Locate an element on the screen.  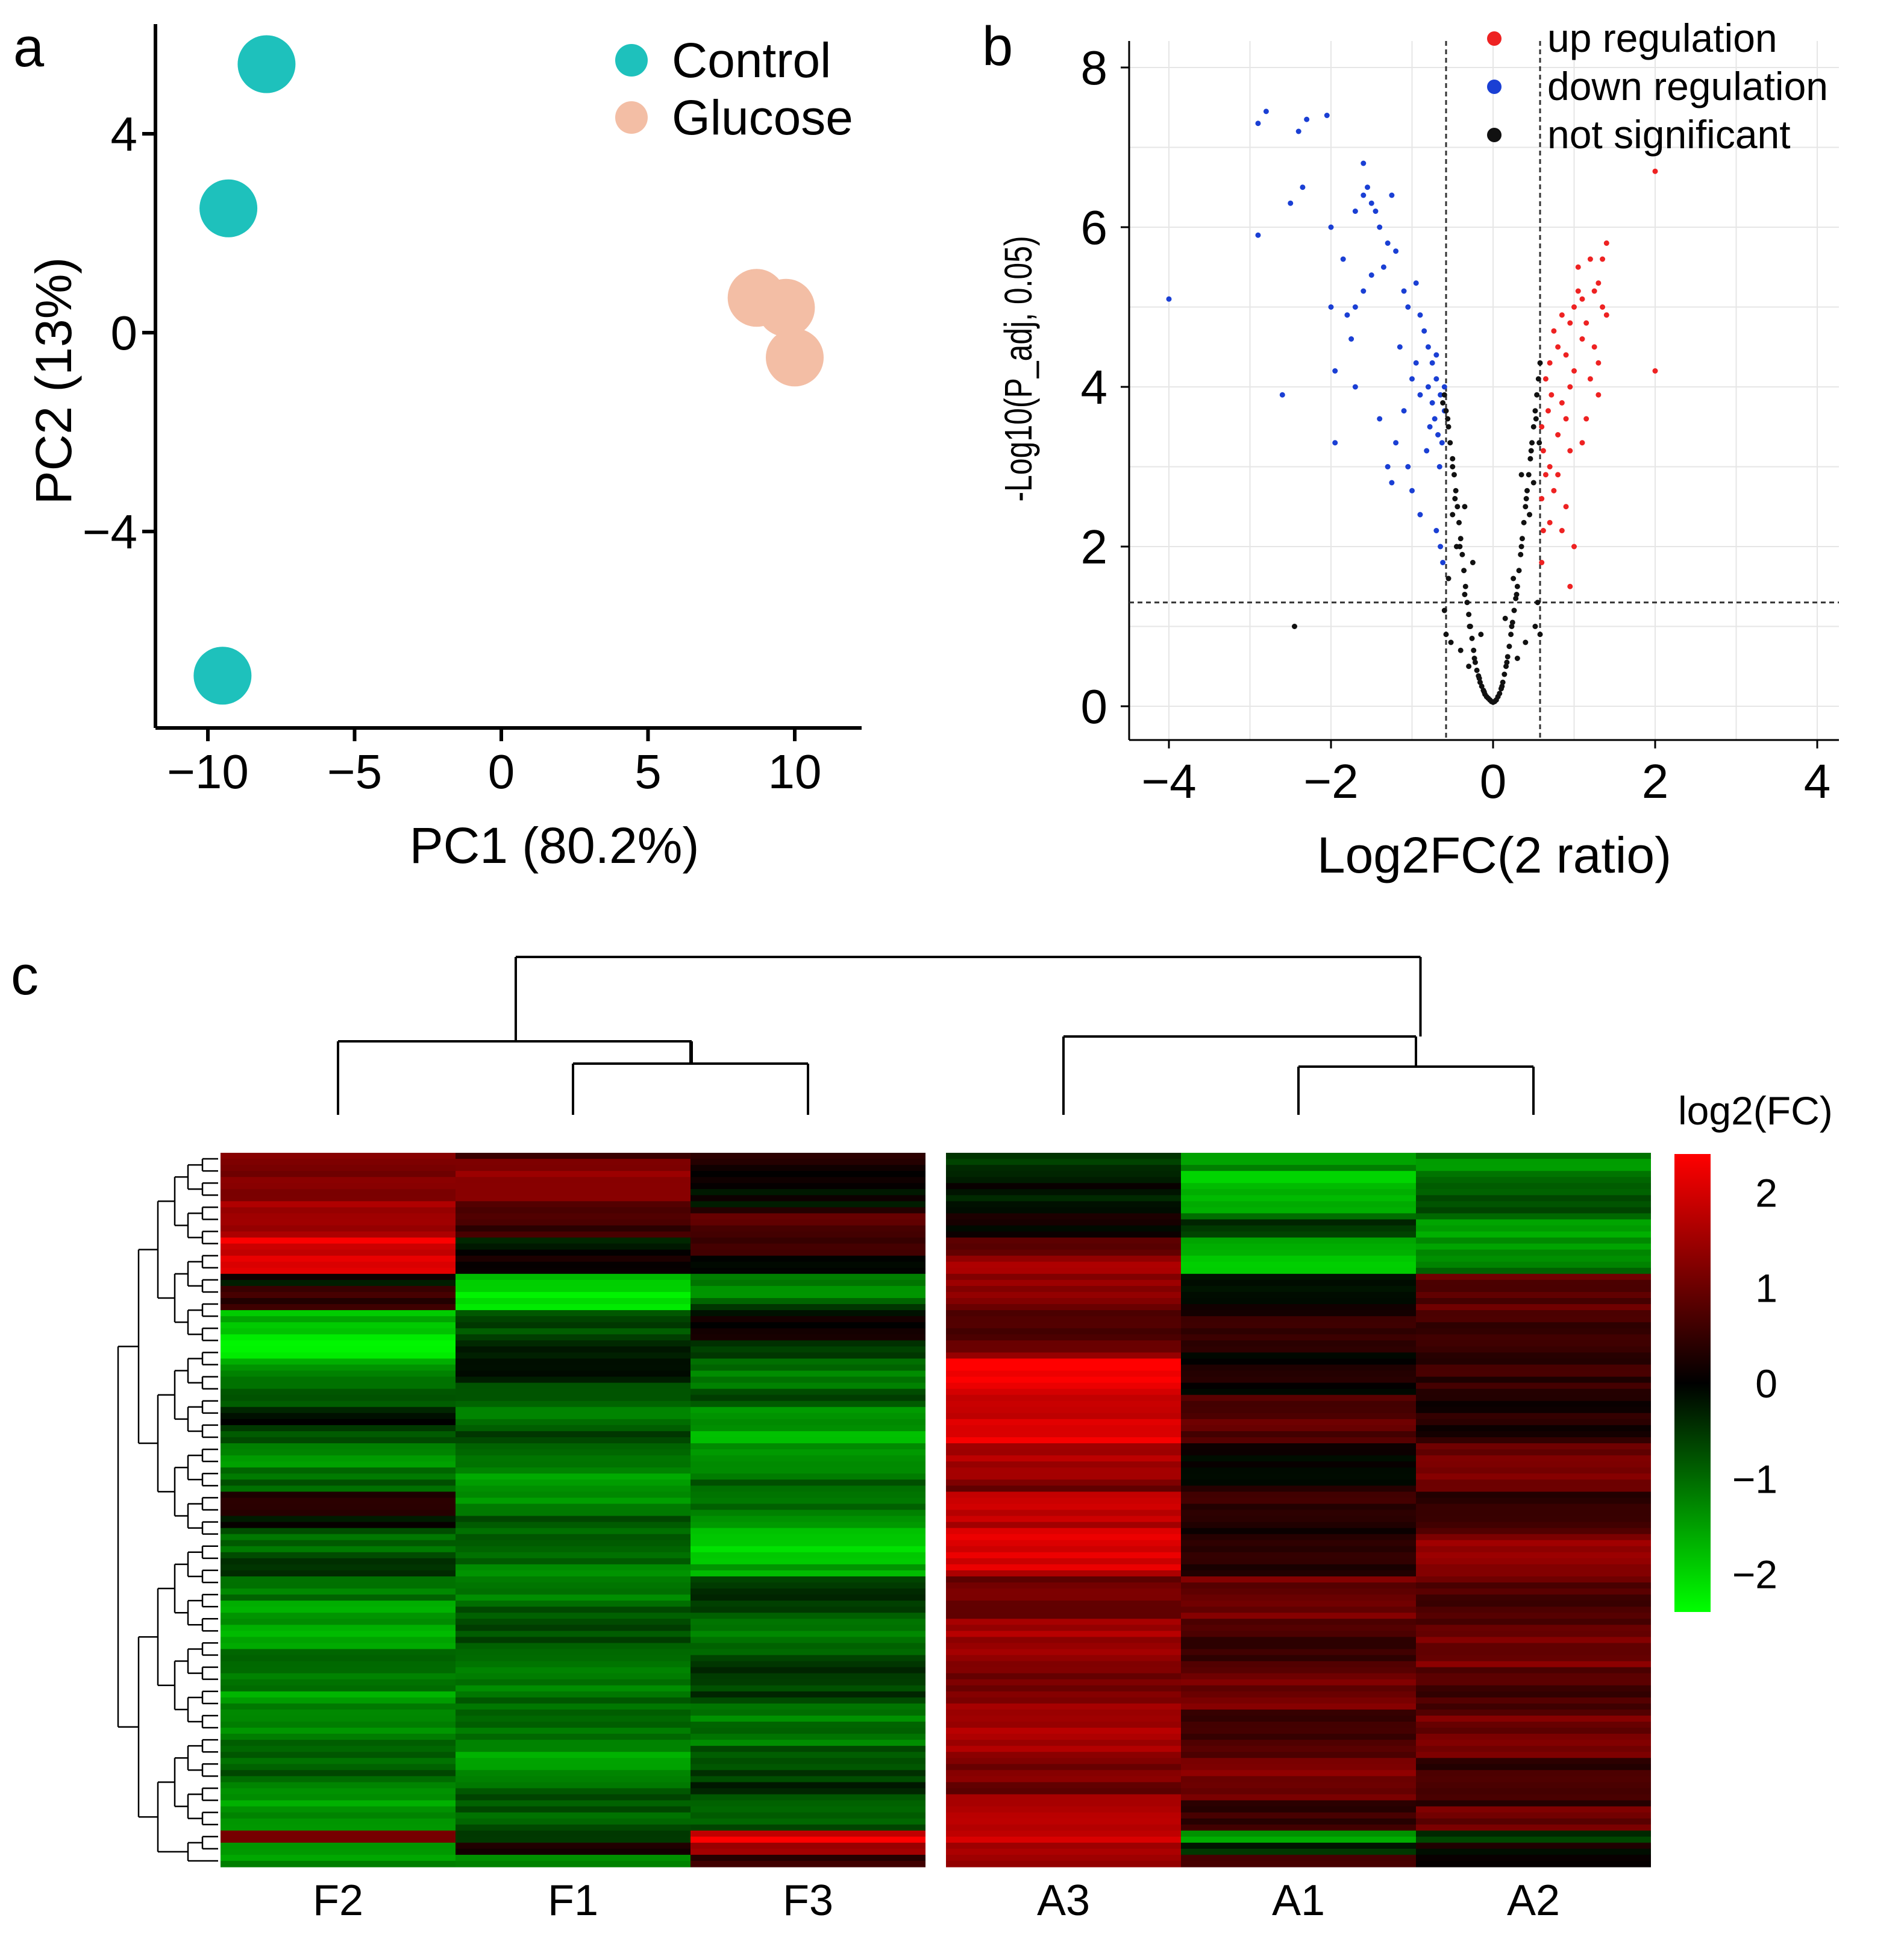
heatmap-column-label: A1 is located at coordinates (1298, 1901).